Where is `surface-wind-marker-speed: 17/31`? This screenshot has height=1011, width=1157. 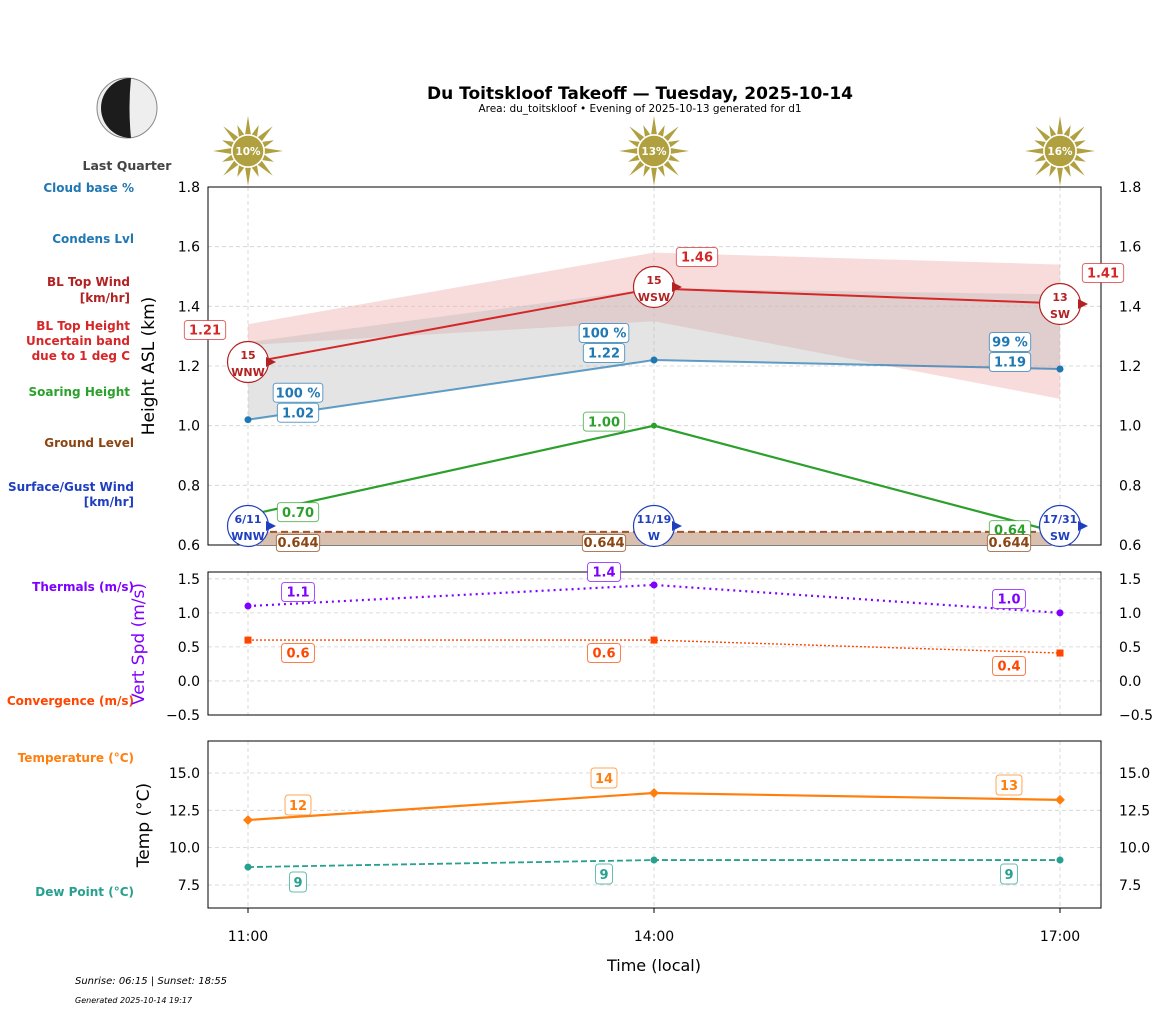
surface-wind-marker-speed: 17/31 is located at coordinates (1060, 519).